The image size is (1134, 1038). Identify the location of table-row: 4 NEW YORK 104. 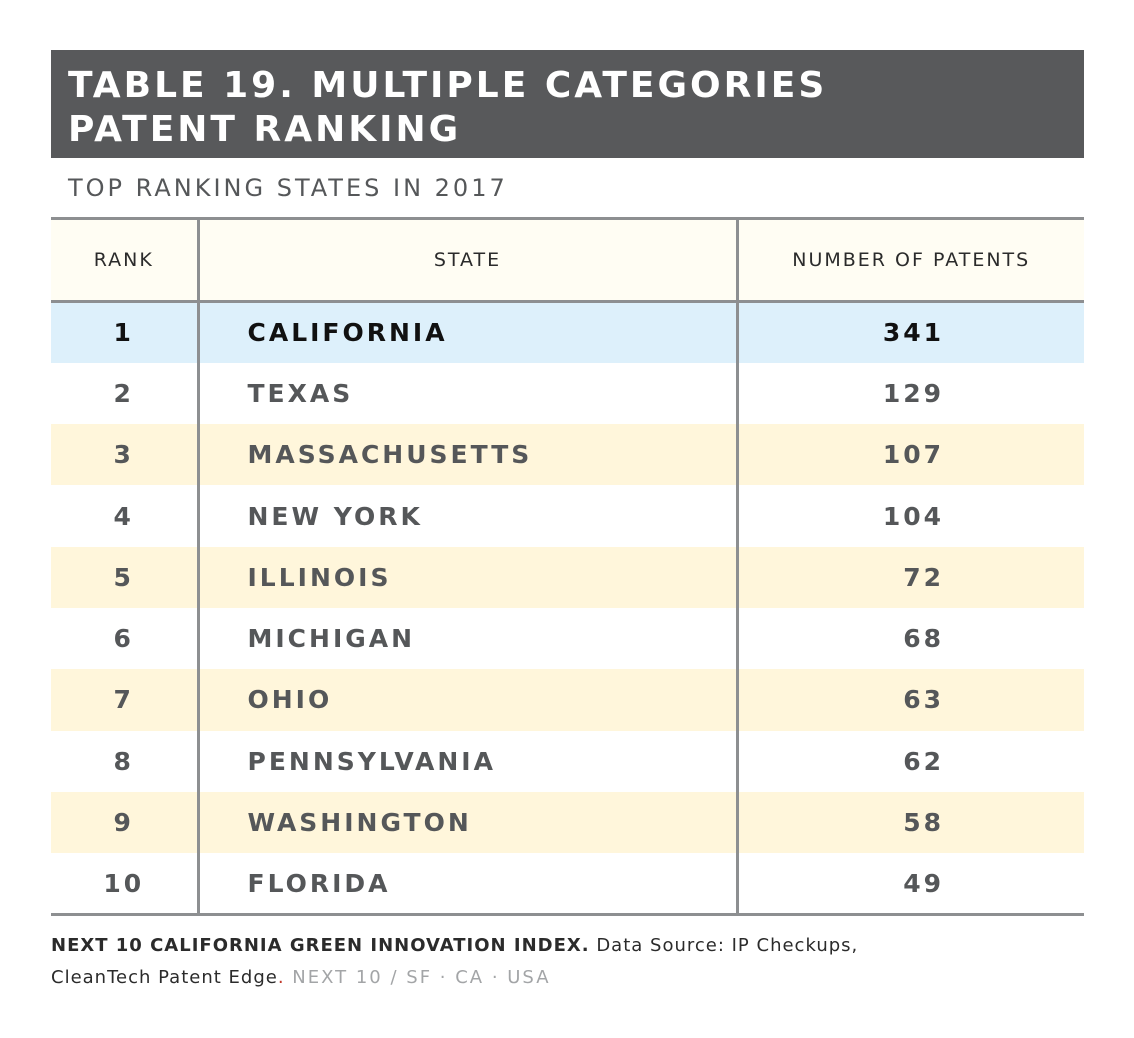
(567, 516).